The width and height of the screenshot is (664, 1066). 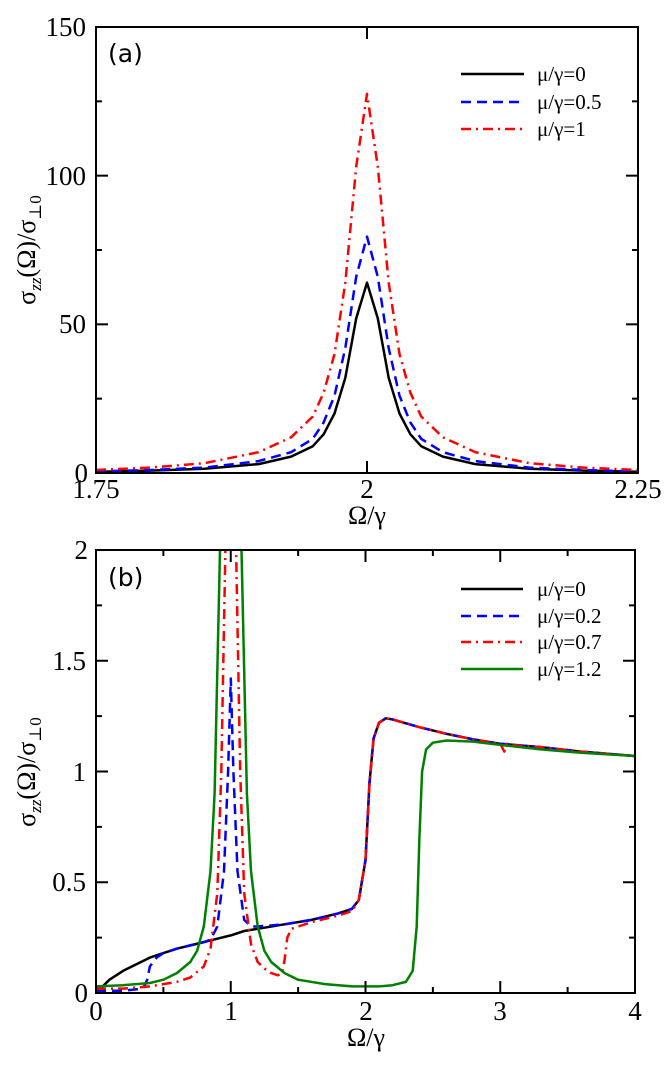 What do you see at coordinates (125, 53) in the screenshot?
I see `panel-label-a: (a)` at bounding box center [125, 53].